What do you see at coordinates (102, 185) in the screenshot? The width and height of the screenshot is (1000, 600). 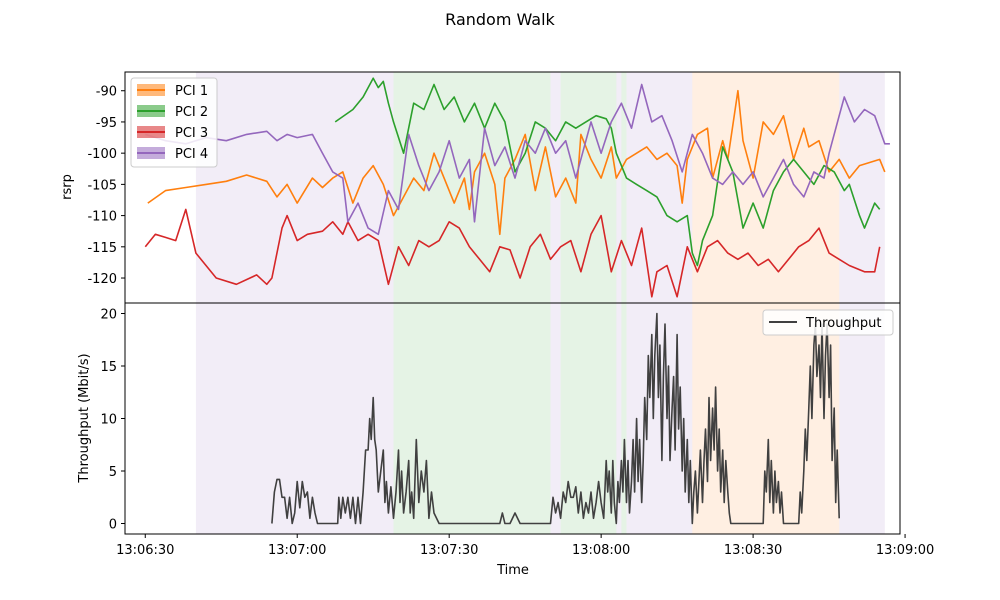 I see `y-tick-label: -105` at bounding box center [102, 185].